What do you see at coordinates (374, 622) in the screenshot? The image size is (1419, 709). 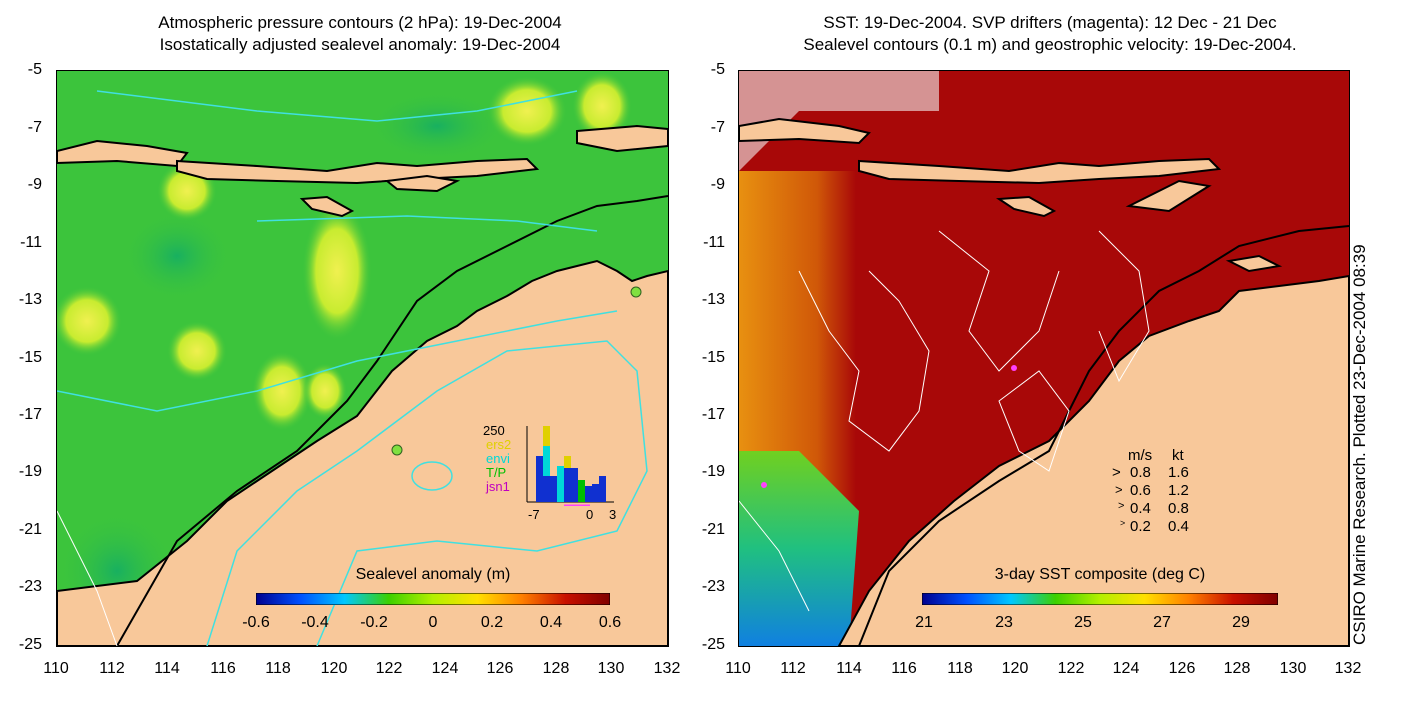 I see `colorbar-tick-label: -0.2` at bounding box center [374, 622].